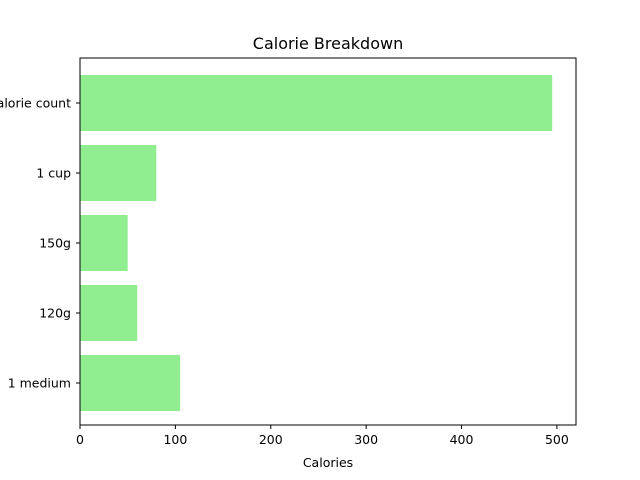 Image resolution: width=640 pixels, height=480 pixels. What do you see at coordinates (557, 439) in the screenshot?
I see `x-tick-label: 500` at bounding box center [557, 439].